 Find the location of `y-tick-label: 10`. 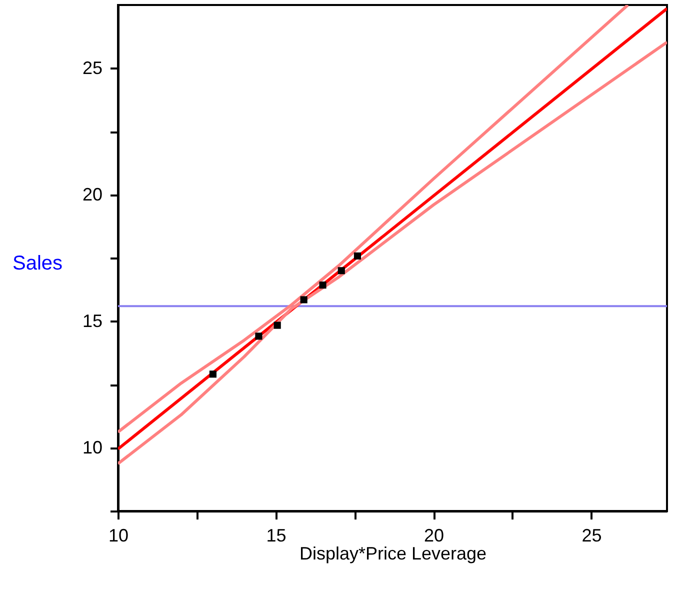

y-tick-label: 10 is located at coordinates (92, 447).